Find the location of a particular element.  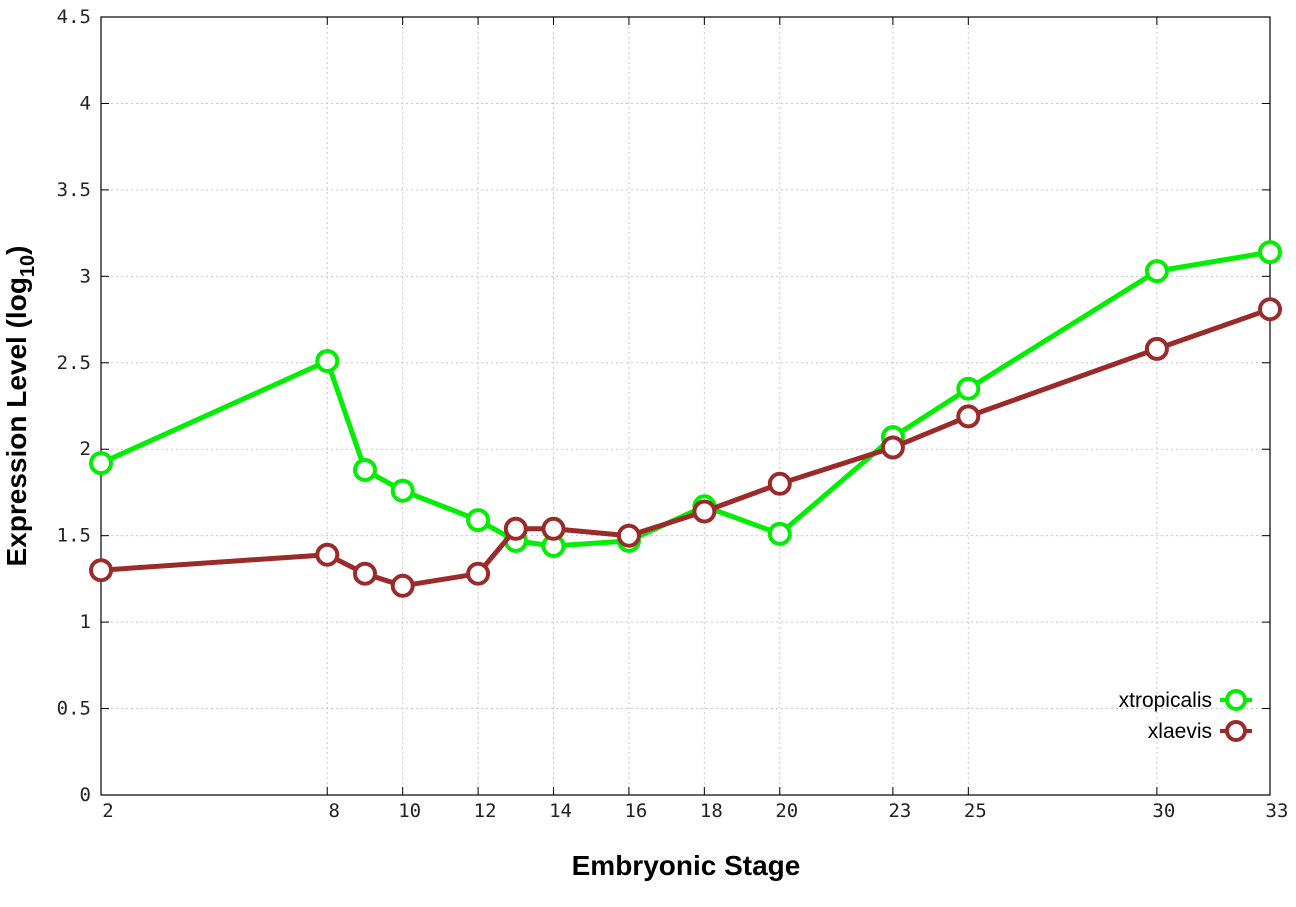

y-axis-title: Expression Level (log10) is located at coordinates (20, 406).